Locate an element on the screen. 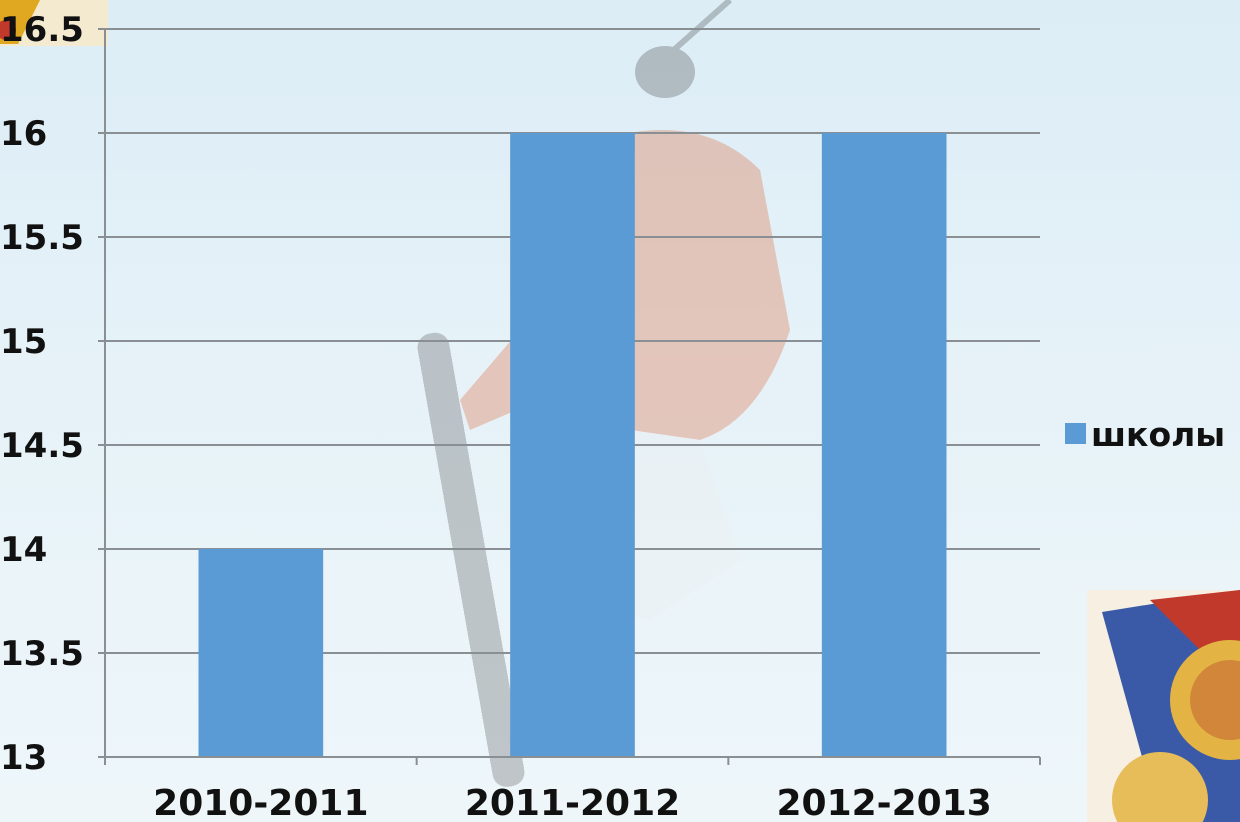 The width and height of the screenshot is (1240, 822). bar-2012-2013 is located at coordinates (884, 445).